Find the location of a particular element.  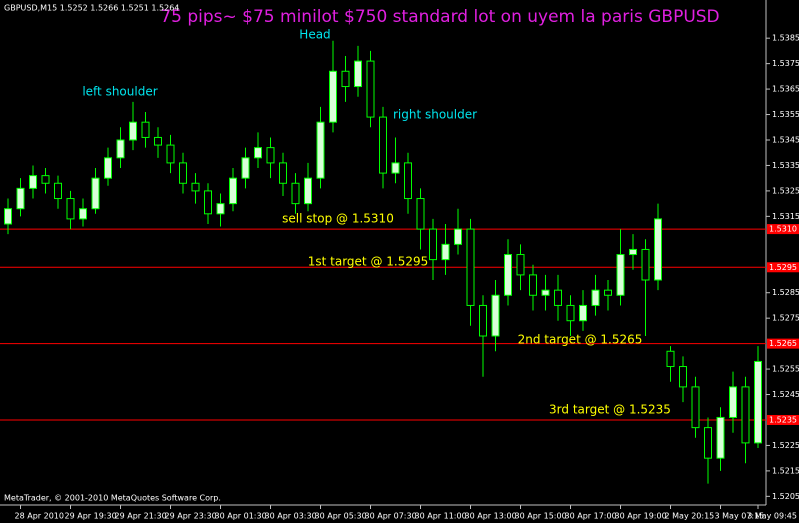

x-tick-label: 3 May 07:15 is located at coordinates (740, 516).